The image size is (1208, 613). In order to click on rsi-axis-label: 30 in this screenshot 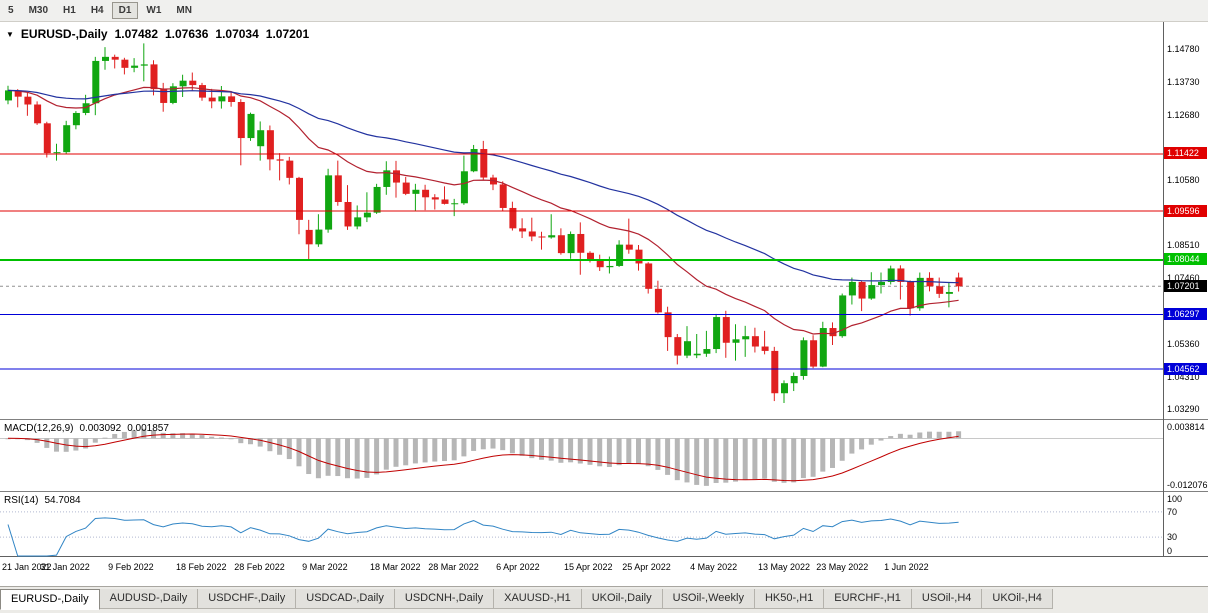, I will do `click(1172, 537)`.